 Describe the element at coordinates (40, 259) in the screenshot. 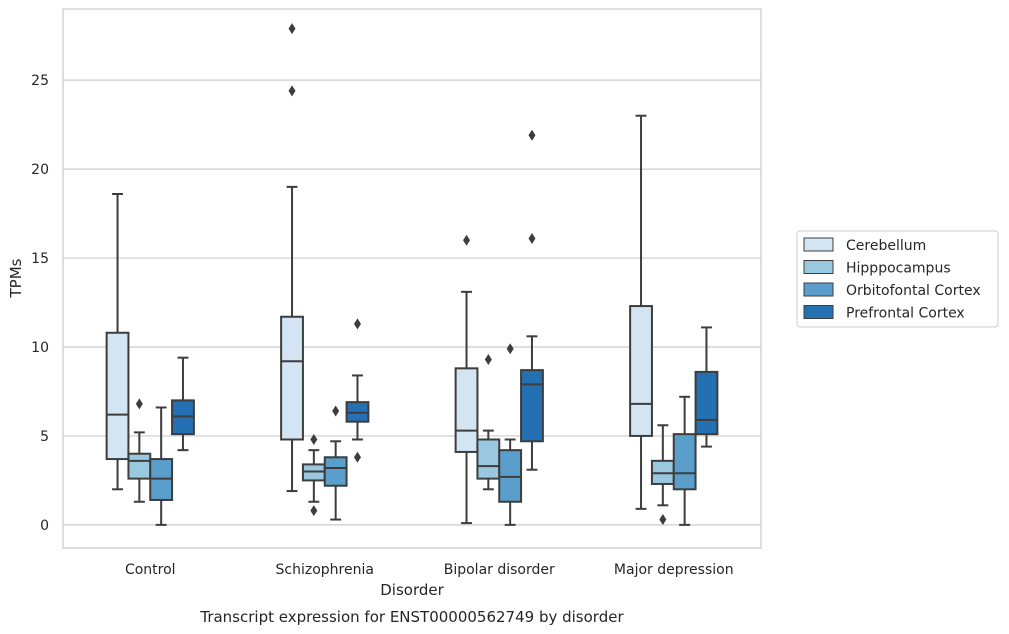

I see `y-tick-label: 15` at that location.